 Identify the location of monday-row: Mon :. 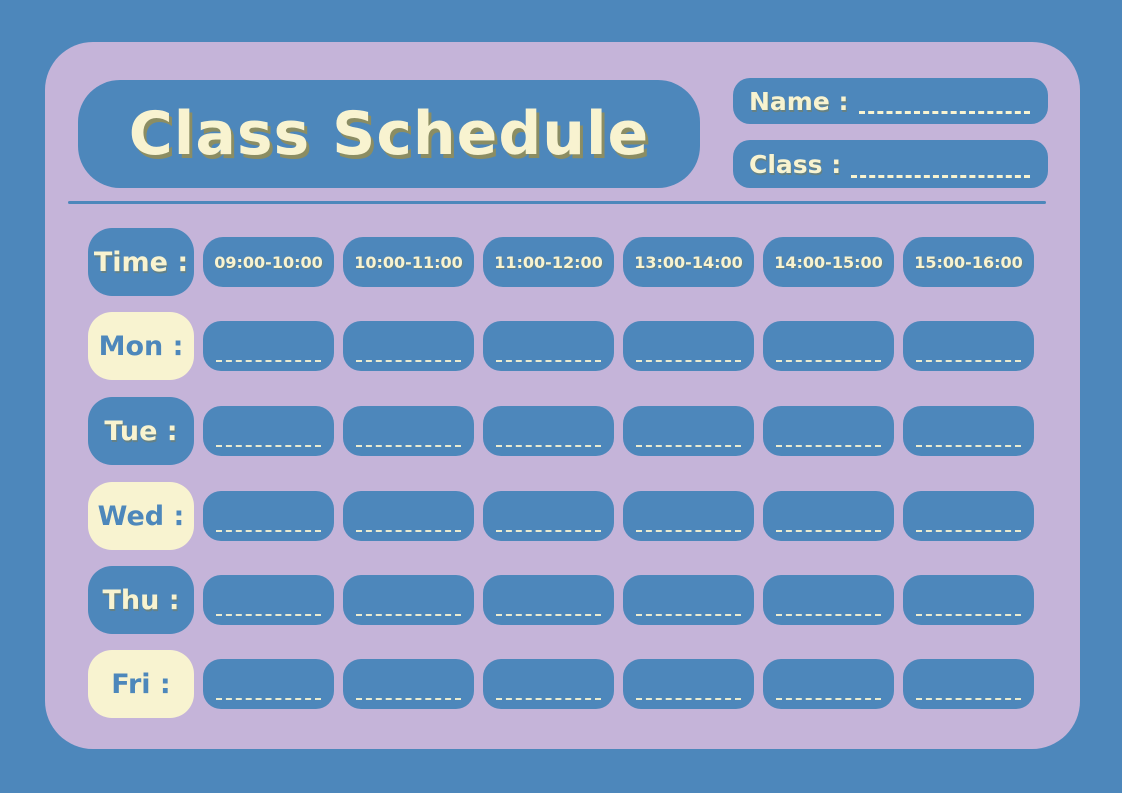
(562, 346).